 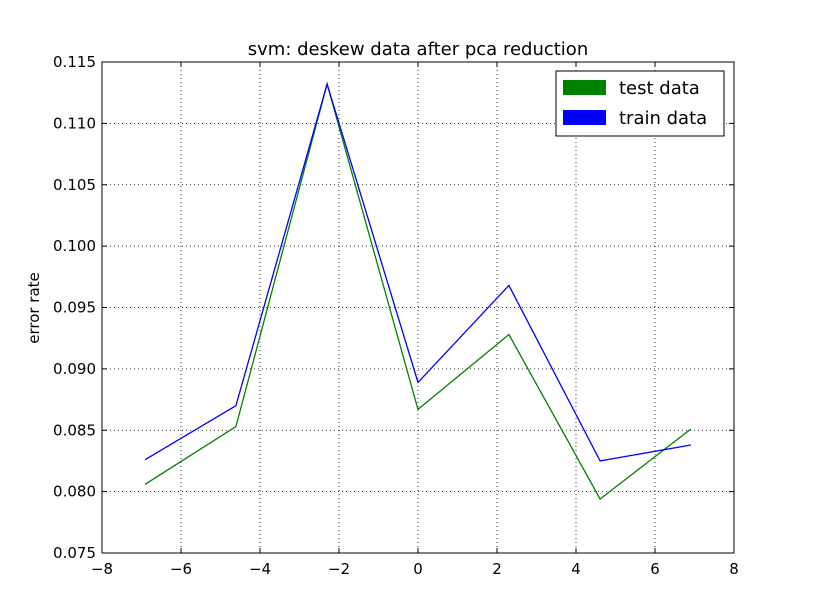 I want to click on legend-swatch-train-data, so click(x=584, y=117).